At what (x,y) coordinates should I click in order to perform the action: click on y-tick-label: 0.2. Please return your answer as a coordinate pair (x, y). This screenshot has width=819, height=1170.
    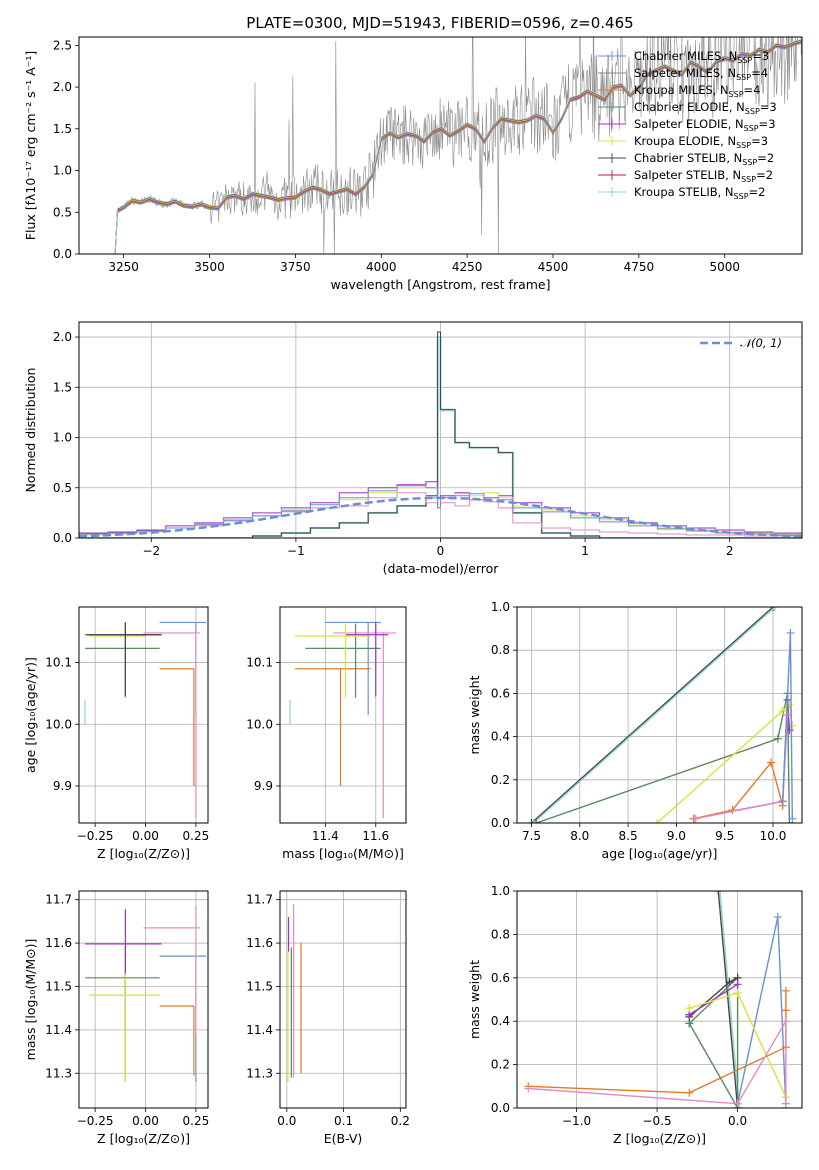
    Looking at the image, I should click on (500, 780).